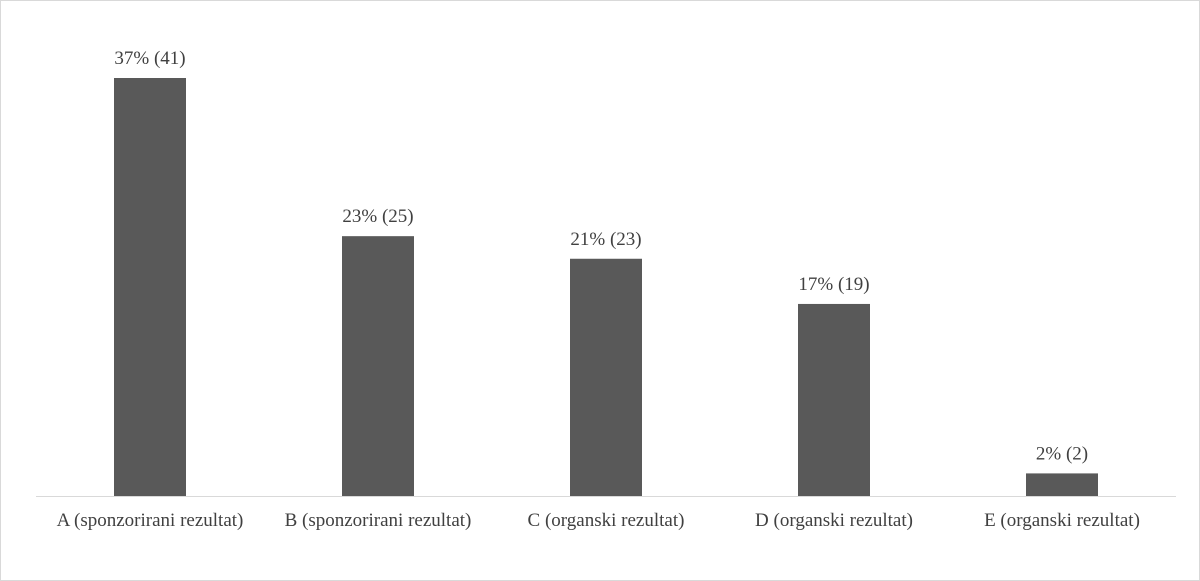  What do you see at coordinates (378, 520) in the screenshot?
I see `x-tick-label: B (sponzorirani rezultat)` at bounding box center [378, 520].